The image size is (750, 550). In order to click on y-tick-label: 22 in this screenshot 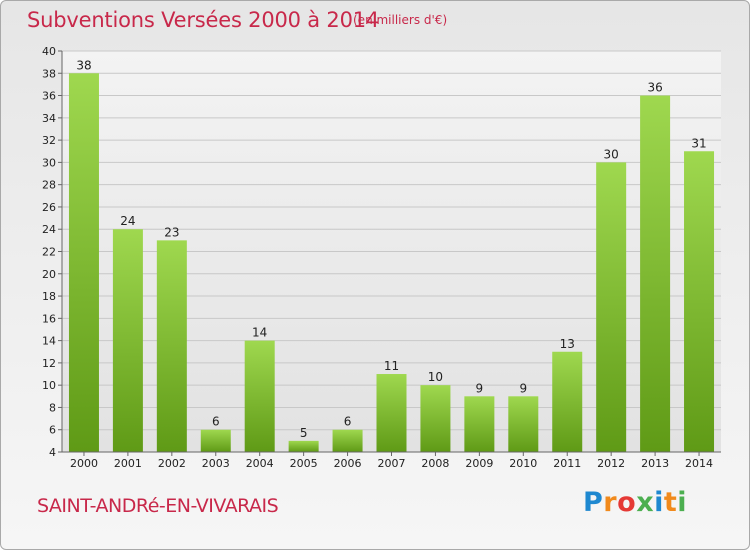, I will do `click(49, 252)`.